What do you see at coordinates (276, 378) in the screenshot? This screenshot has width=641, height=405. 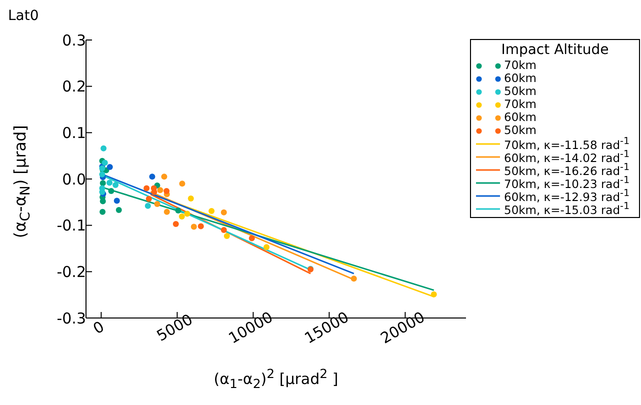 I see `text: (α$_{1}$-α$_{2}$)$^{2}$ [μrad$^{2}$ ]` at bounding box center [276, 378].